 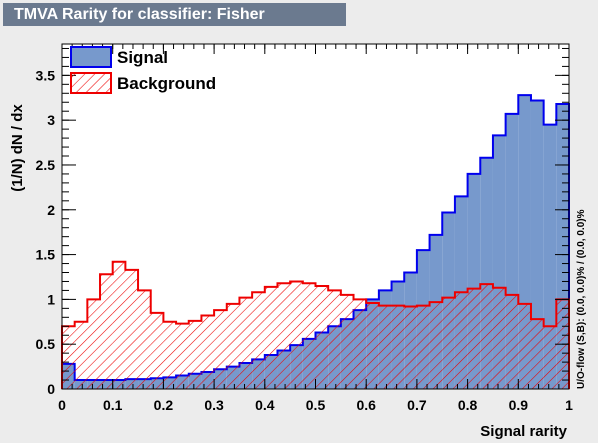 I want to click on y-tick-label: 2.5, so click(x=46, y=165).